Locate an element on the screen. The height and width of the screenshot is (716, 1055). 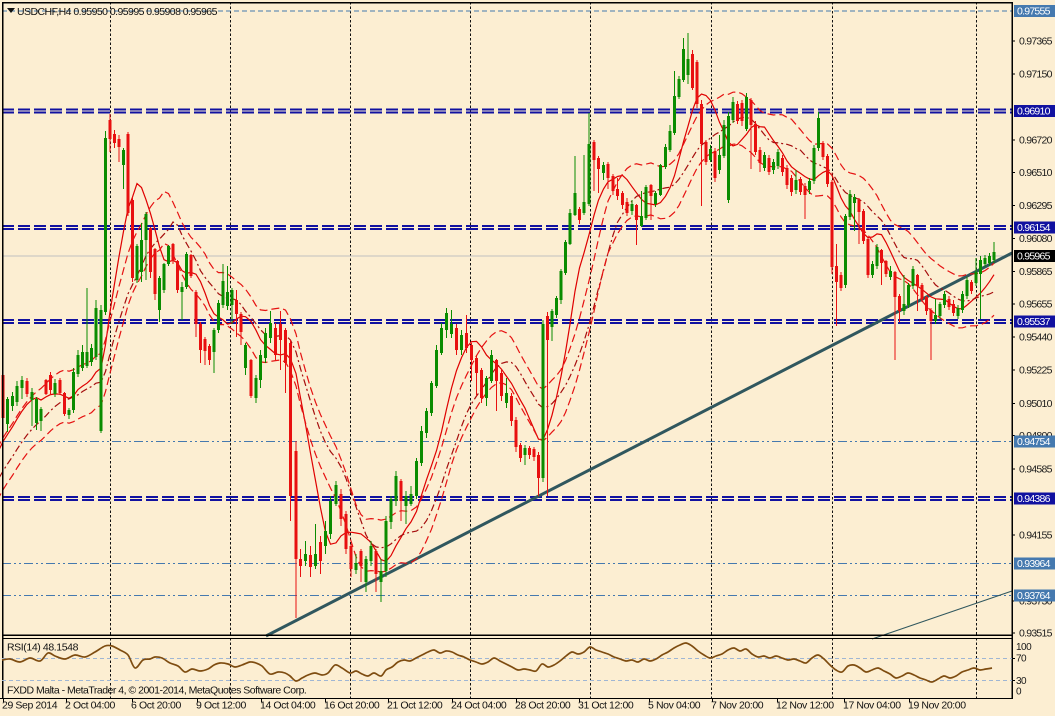
svg-text: 0.95537 is located at coordinates (1034, 322).